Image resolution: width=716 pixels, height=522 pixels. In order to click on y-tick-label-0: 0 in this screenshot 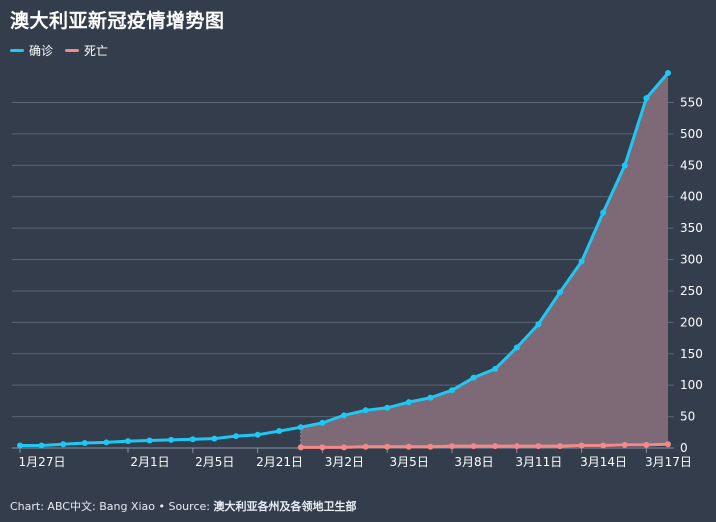, I will do `click(684, 448)`.